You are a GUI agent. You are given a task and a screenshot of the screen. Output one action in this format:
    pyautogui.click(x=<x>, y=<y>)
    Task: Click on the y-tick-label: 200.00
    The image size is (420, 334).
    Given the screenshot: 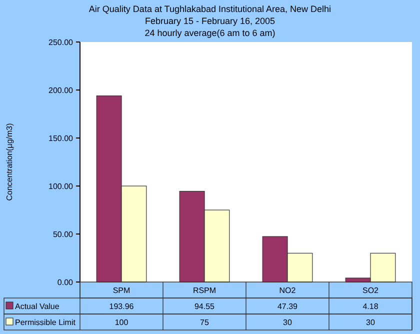 What is the action you would take?
    pyautogui.click(x=61, y=90)
    